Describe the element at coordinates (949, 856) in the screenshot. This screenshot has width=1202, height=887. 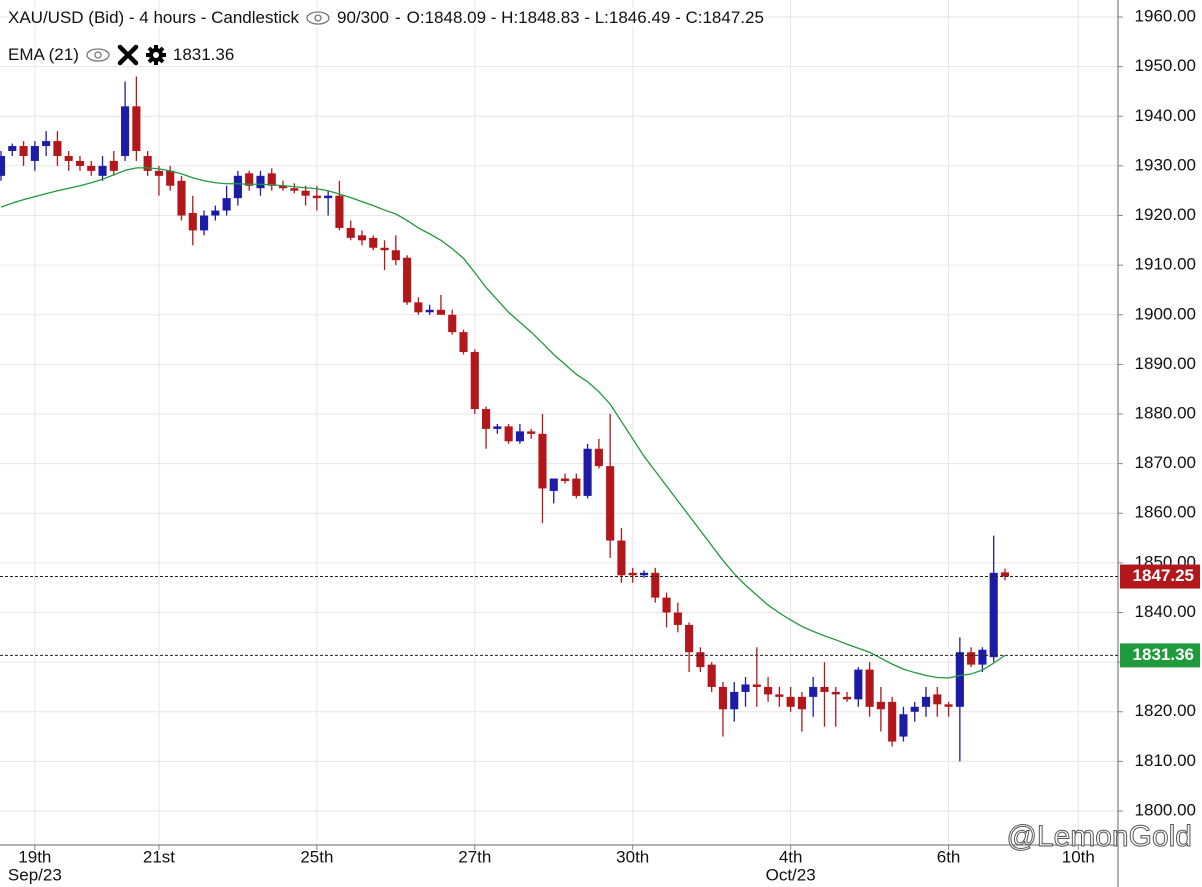
I see `x-tick-label: 6th` at that location.